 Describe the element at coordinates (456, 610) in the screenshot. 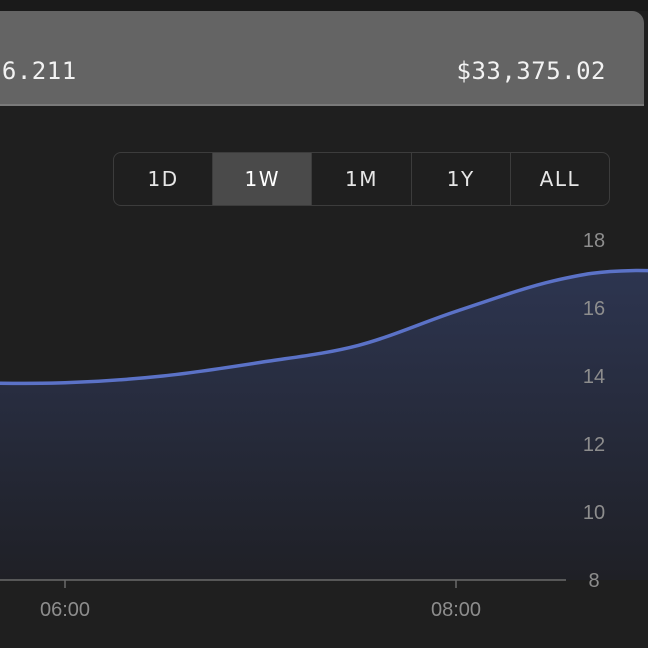

I see `x-tick-label: 08:00` at that location.